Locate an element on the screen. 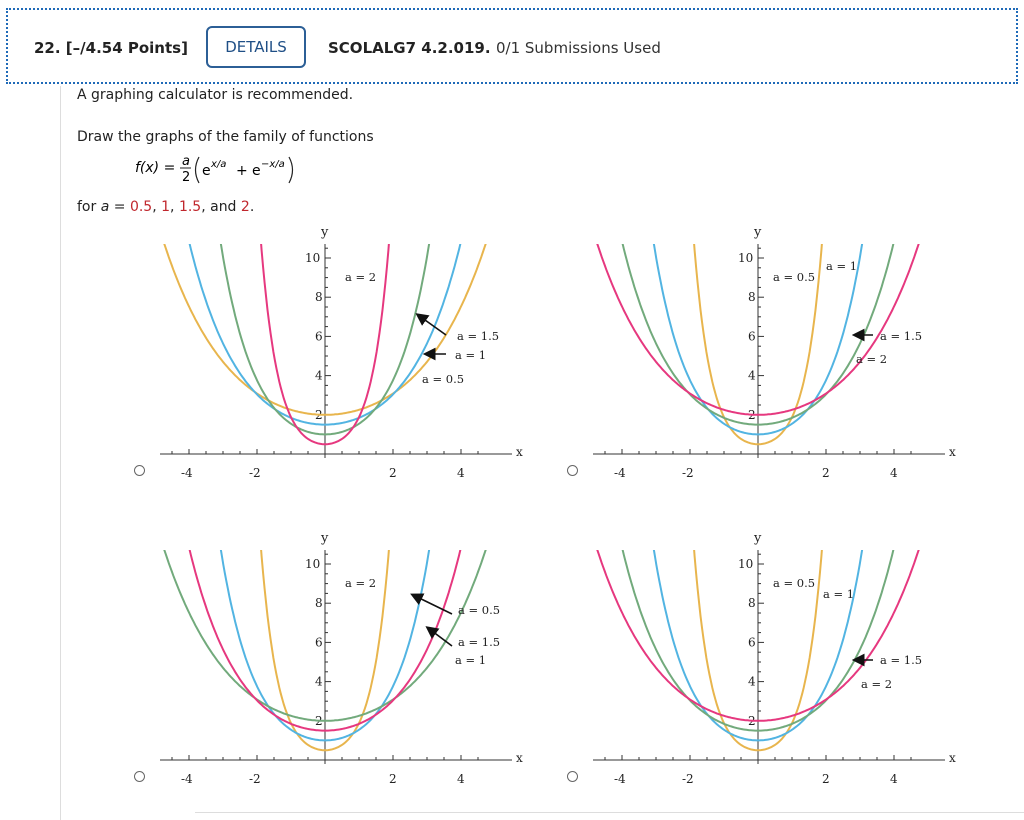 Image resolution: width=1024 pixels, height=820 pixels. formula-lhs: f(x) = is located at coordinates (155, 168).